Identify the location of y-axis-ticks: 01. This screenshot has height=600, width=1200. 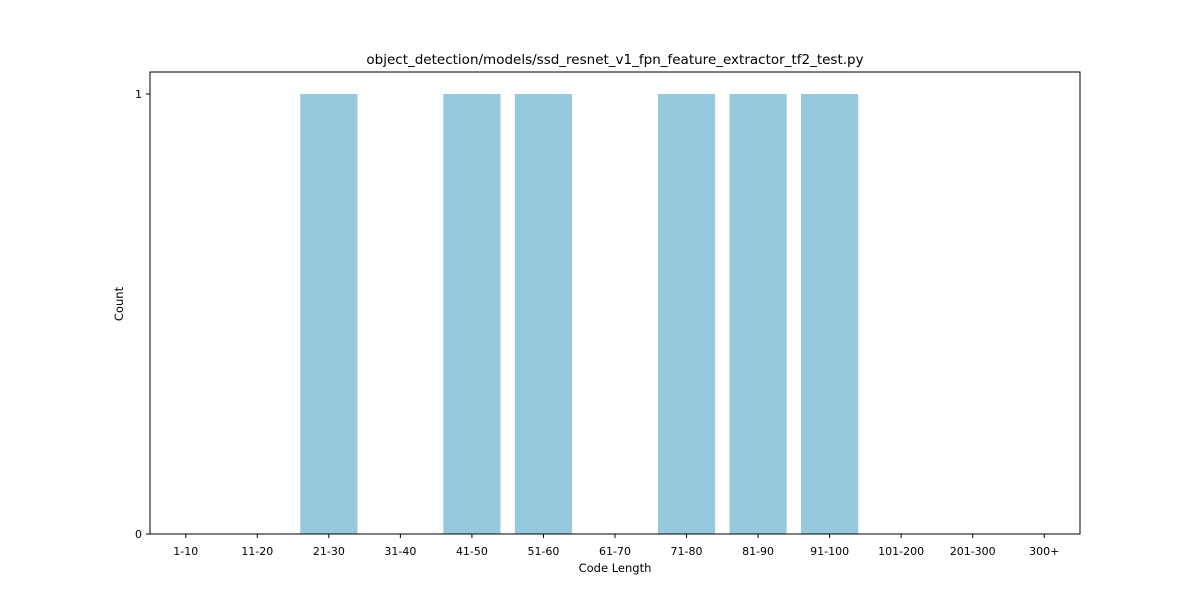
(142, 314).